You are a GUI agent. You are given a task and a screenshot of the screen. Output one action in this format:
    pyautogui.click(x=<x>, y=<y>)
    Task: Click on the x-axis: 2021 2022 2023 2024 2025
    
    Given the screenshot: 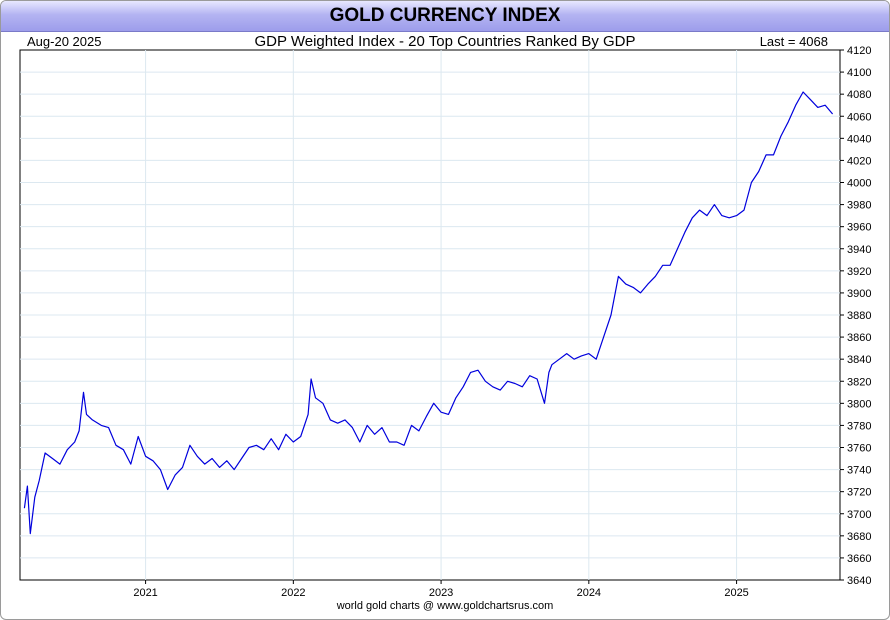 What is the action you would take?
    pyautogui.click(x=441, y=589)
    